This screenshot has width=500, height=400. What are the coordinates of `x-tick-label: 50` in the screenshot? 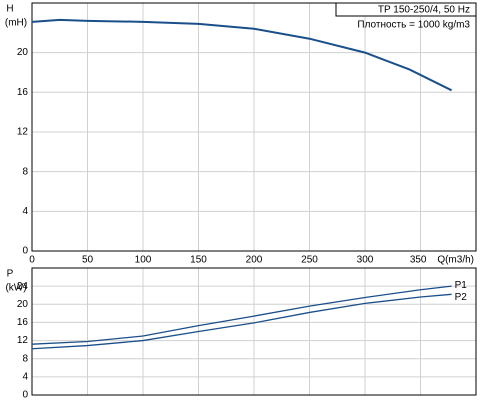 It's located at (88, 260).